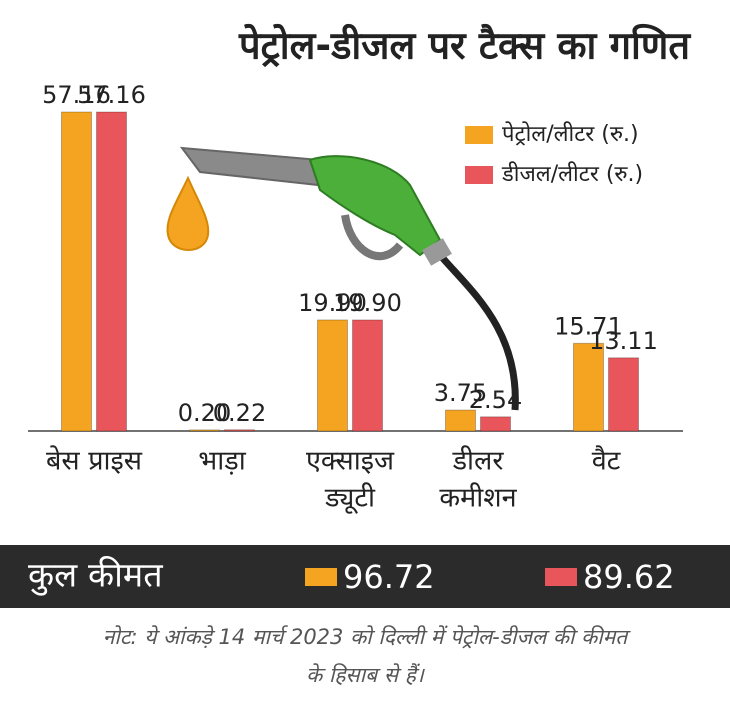 This screenshot has height=701, width=730. What do you see at coordinates (437, 252) in the screenshot?
I see `hose-joint` at bounding box center [437, 252].